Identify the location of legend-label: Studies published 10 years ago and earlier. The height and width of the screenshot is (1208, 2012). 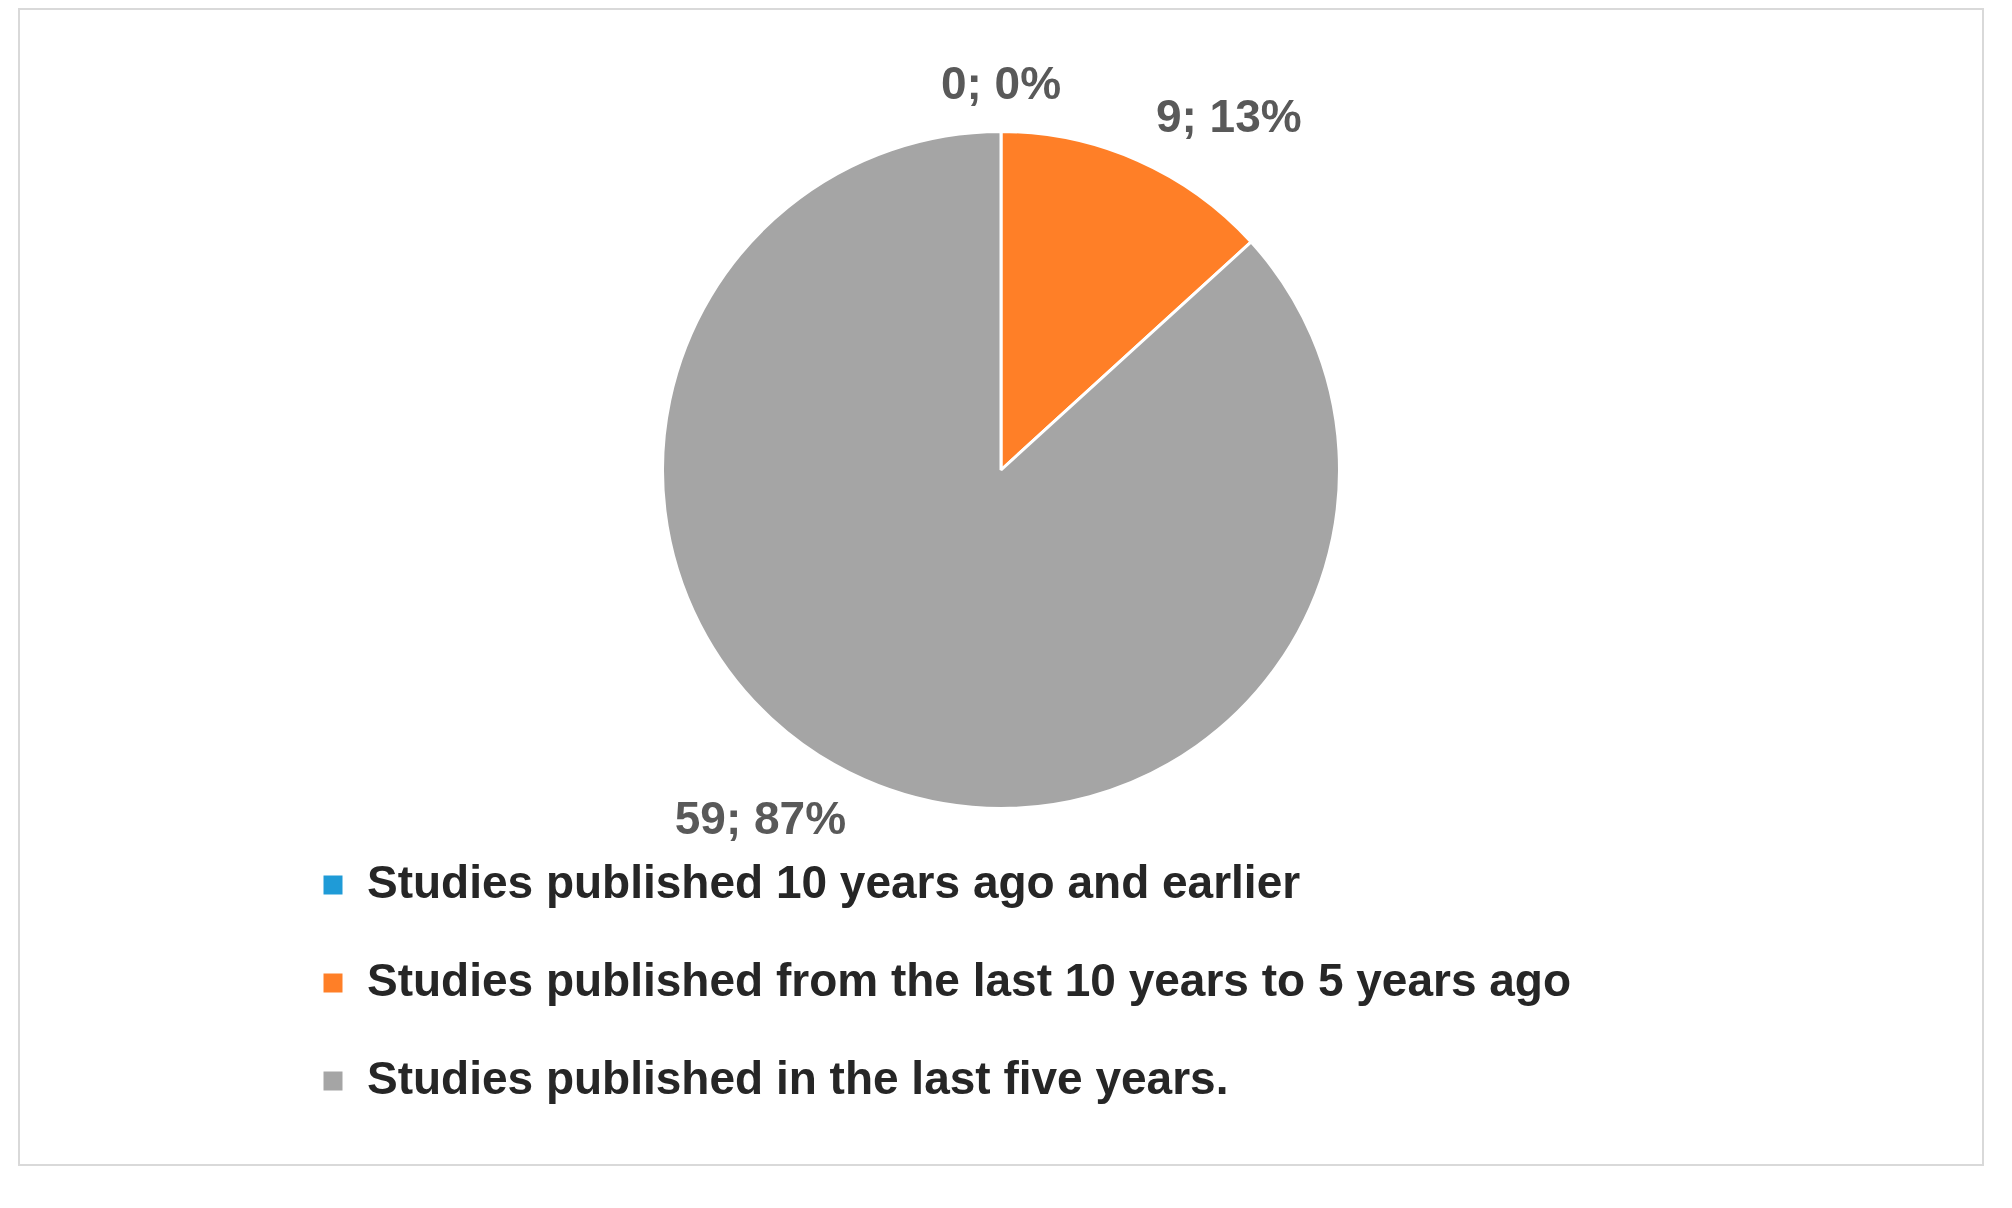
(834, 881).